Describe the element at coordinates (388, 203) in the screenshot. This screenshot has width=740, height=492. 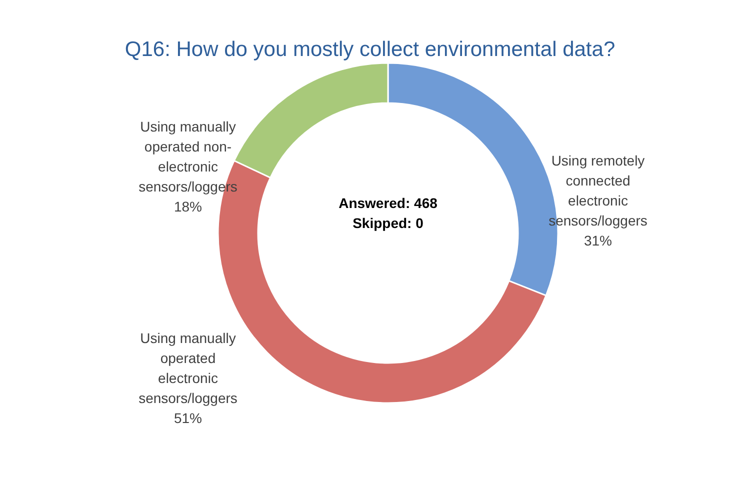
I see `text: Answered: 468` at that location.